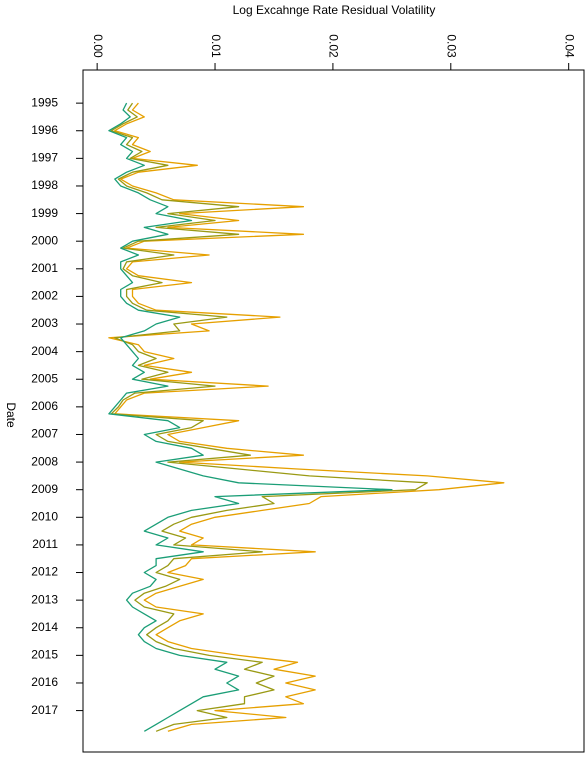  Describe the element at coordinates (44, 130) in the screenshot. I see `y-tick-label: 1996` at that location.